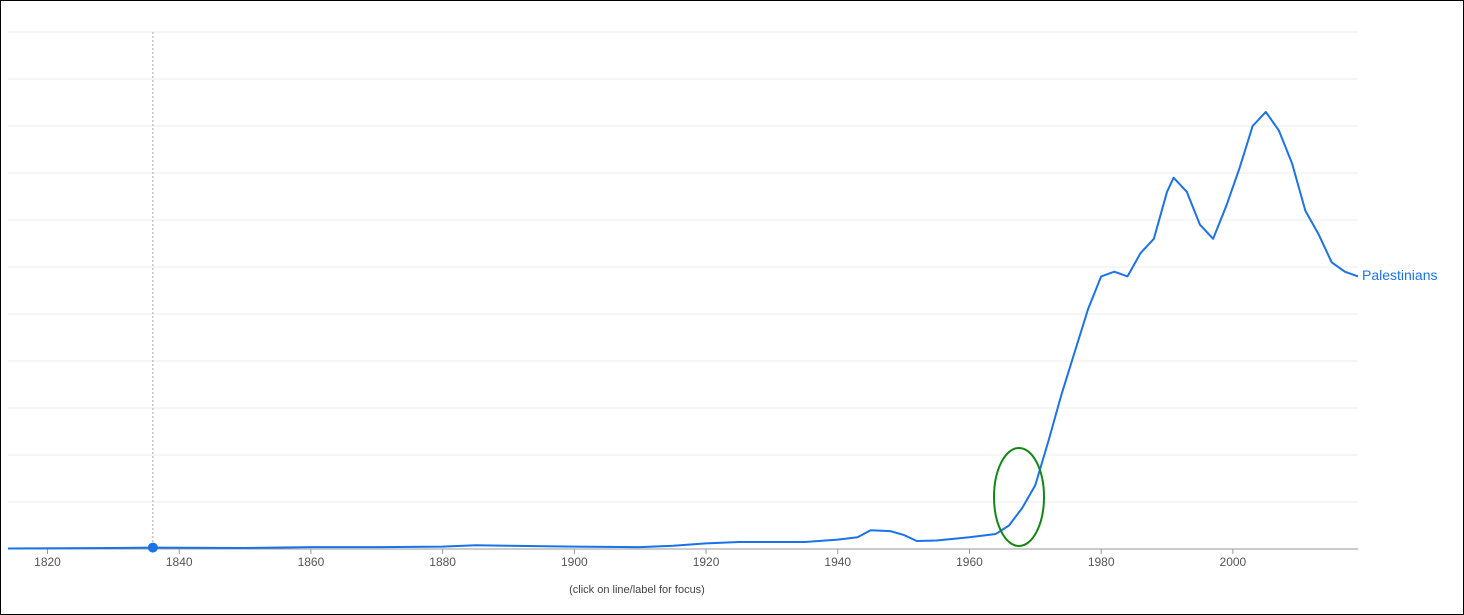 The image size is (1464, 615). Describe the element at coordinates (1400, 275) in the screenshot. I see `series-label: Palestinians` at that location.